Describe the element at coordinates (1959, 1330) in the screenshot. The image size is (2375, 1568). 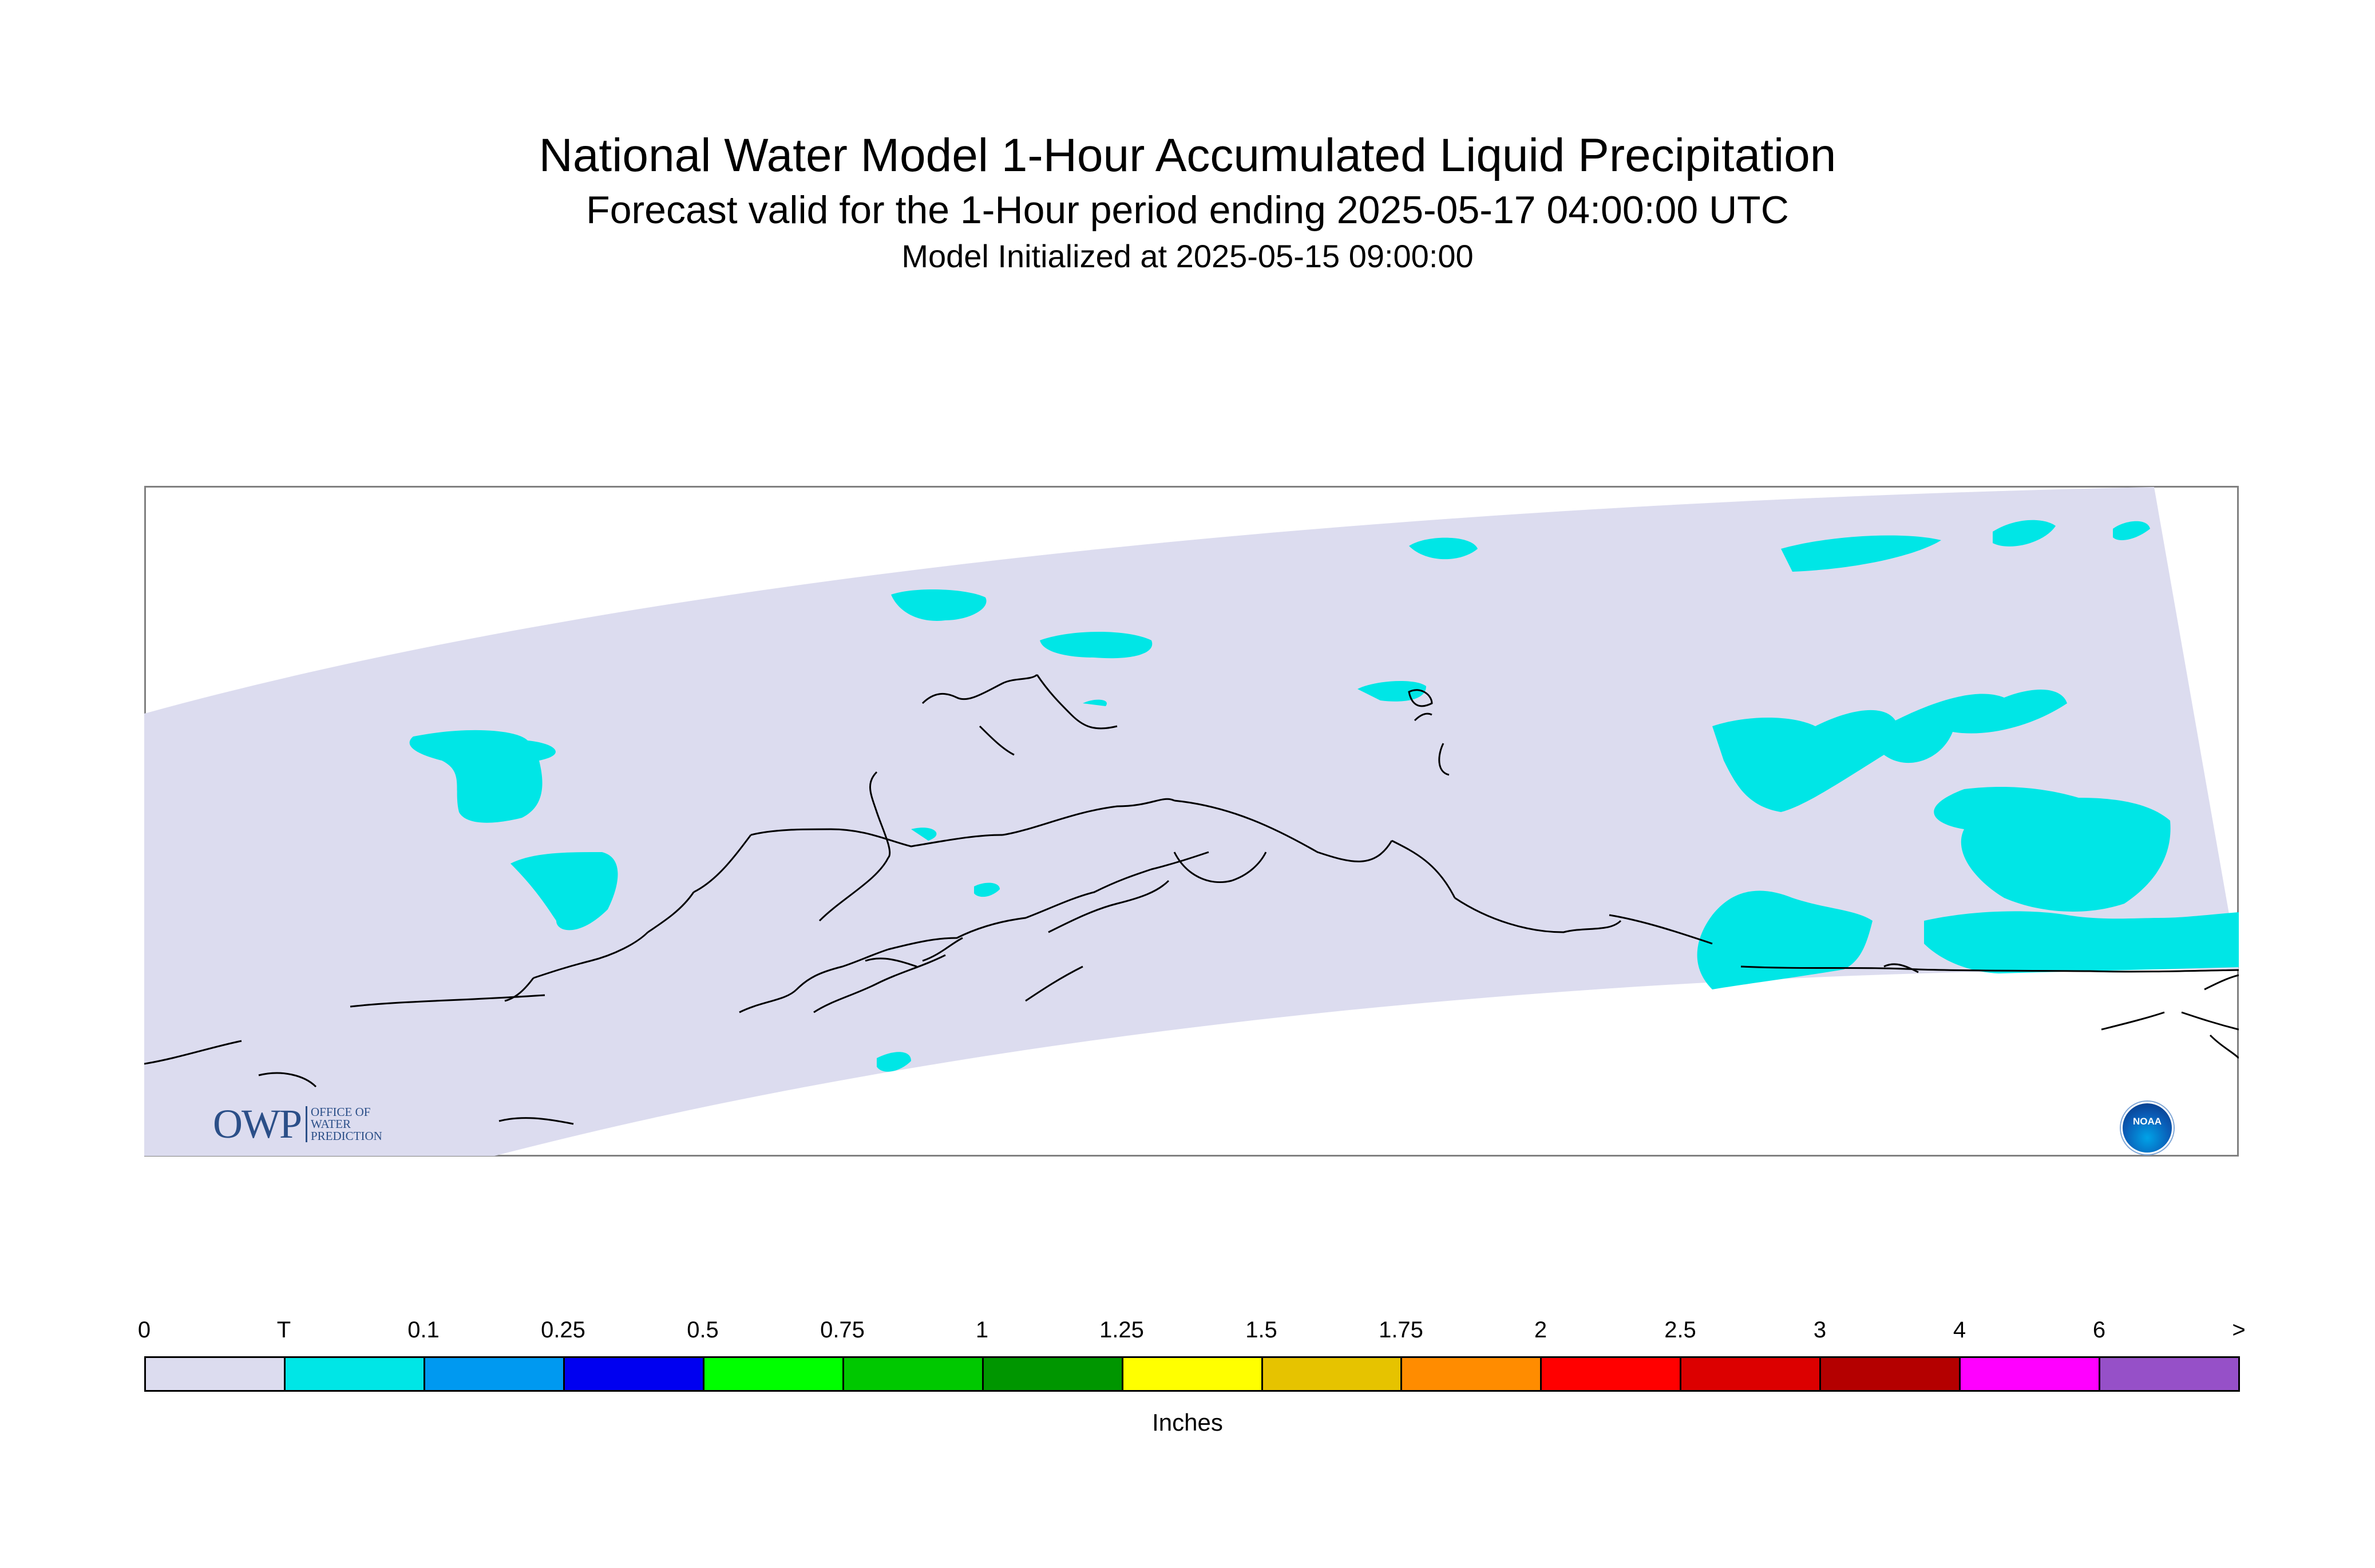
I see `colorbar-tick-label: 4` at that location.